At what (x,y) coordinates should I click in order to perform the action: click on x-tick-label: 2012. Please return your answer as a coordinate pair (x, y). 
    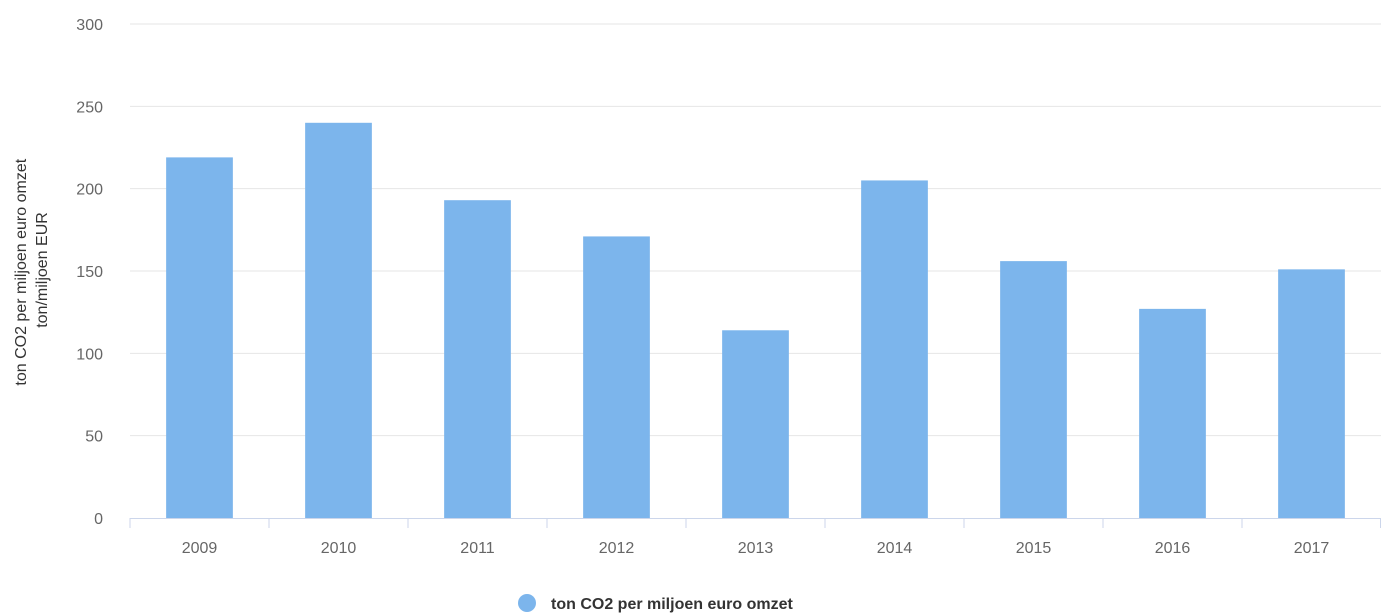
    Looking at the image, I should click on (617, 548).